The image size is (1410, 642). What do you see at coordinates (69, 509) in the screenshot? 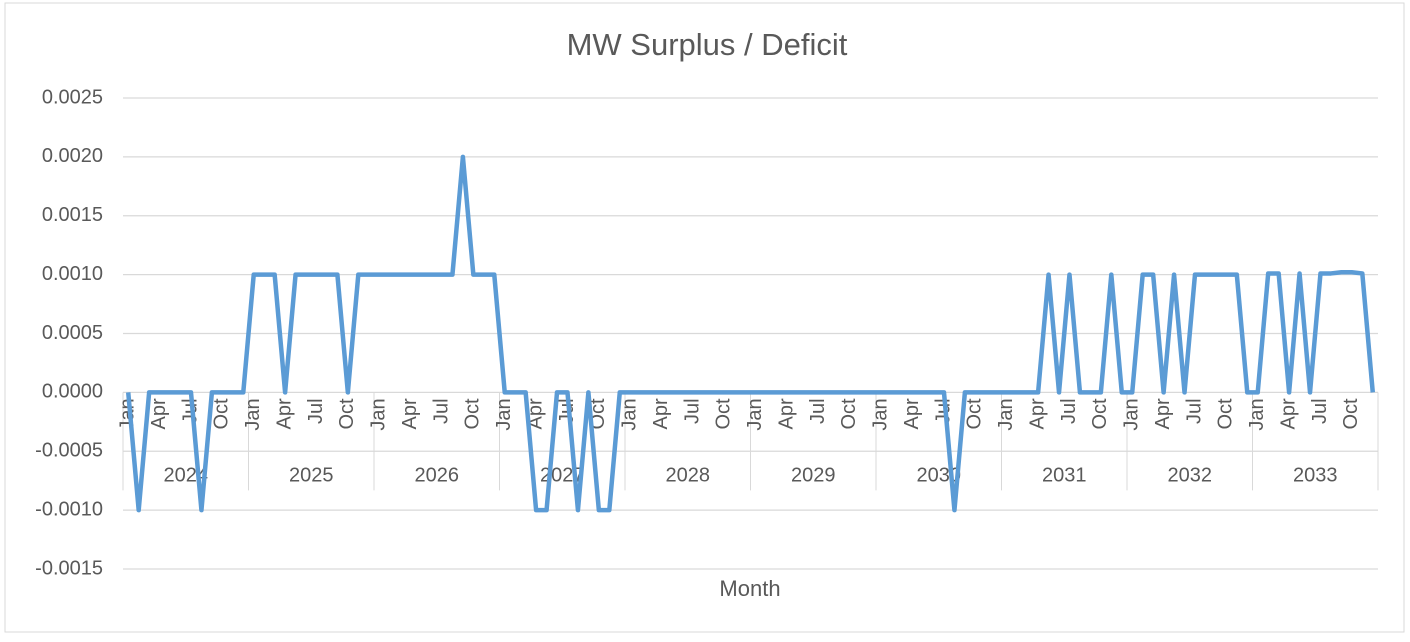
I see `y-tick-label: -0.0010` at bounding box center [69, 509].